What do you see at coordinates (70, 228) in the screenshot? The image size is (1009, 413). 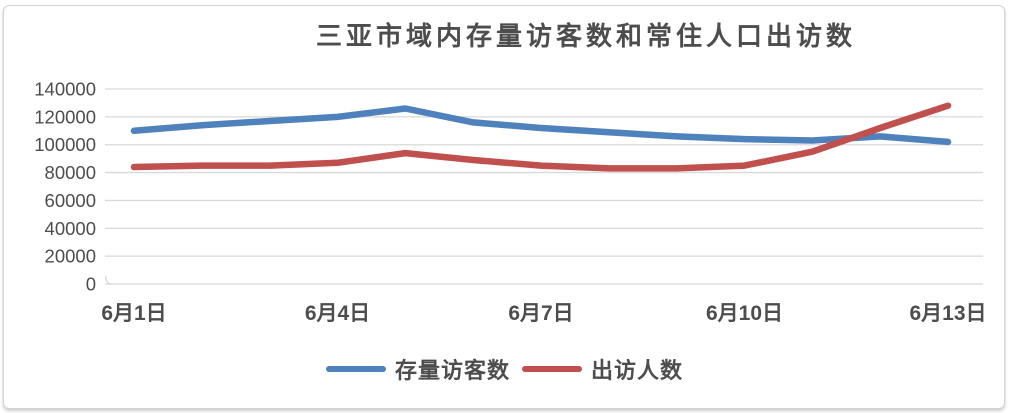 I see `y-axis-tick-label: 40000` at bounding box center [70, 228].